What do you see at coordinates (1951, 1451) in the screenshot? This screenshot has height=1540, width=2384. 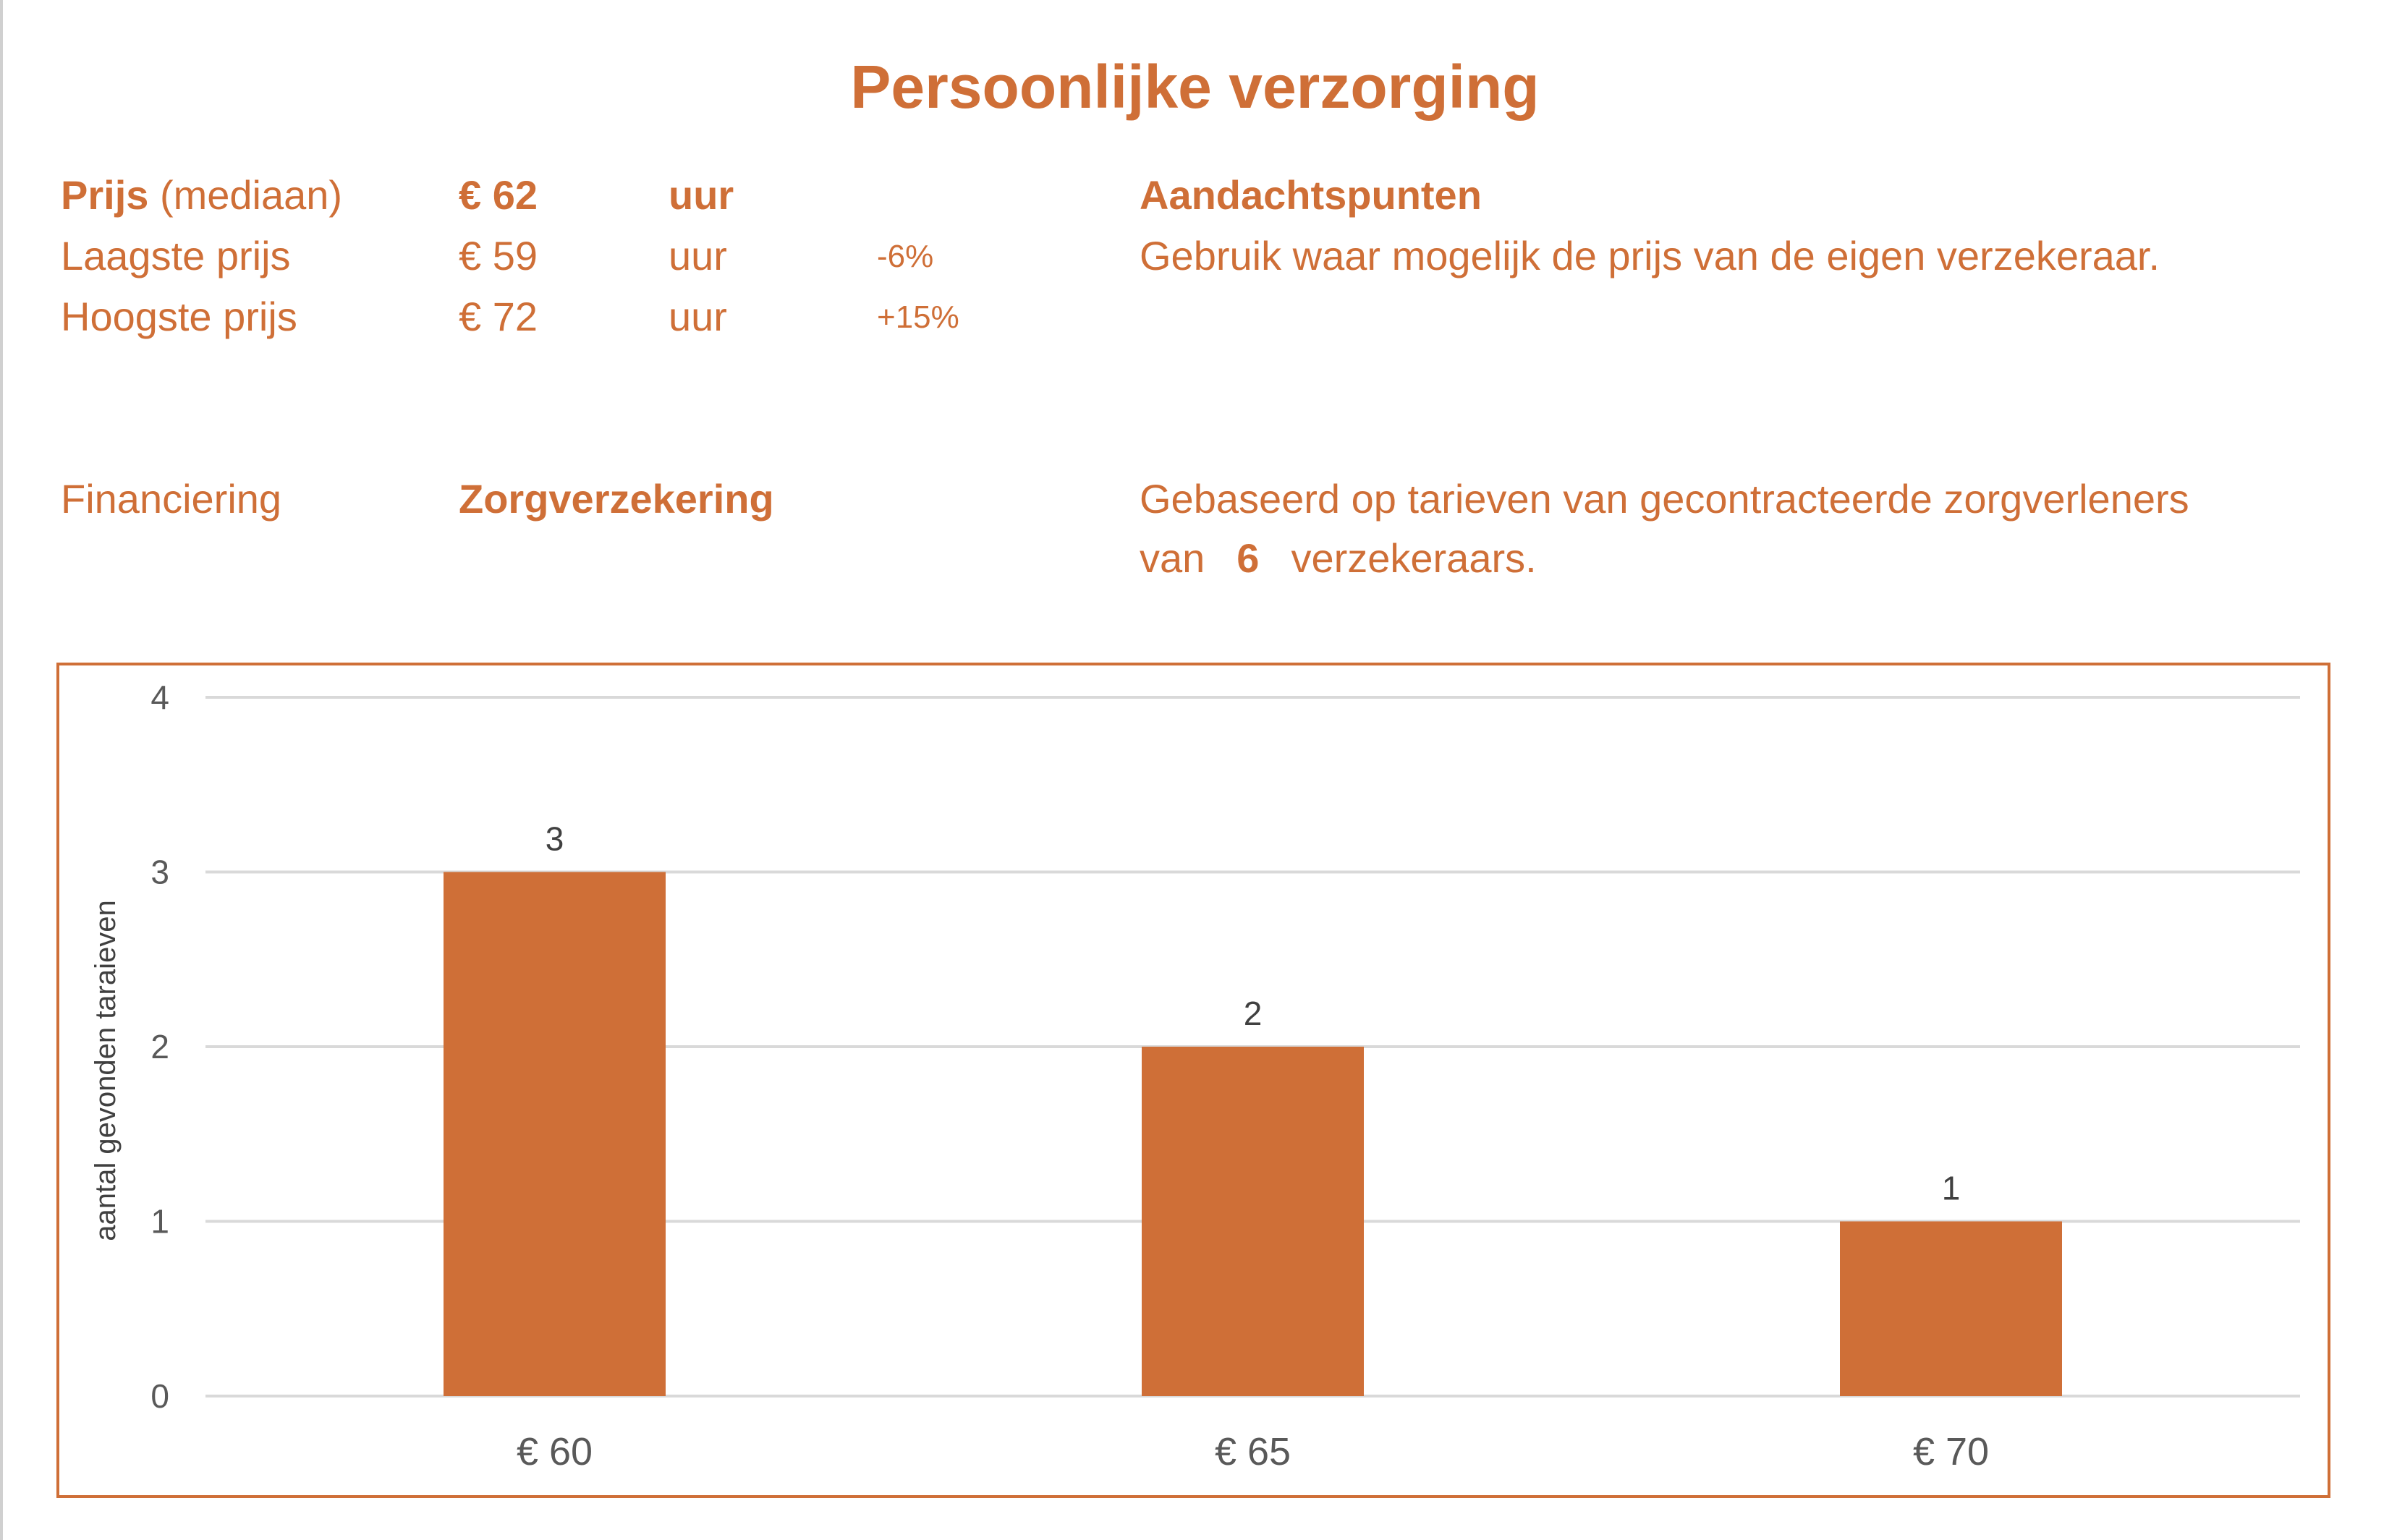 I see `x-tick-label: € 70` at bounding box center [1951, 1451].